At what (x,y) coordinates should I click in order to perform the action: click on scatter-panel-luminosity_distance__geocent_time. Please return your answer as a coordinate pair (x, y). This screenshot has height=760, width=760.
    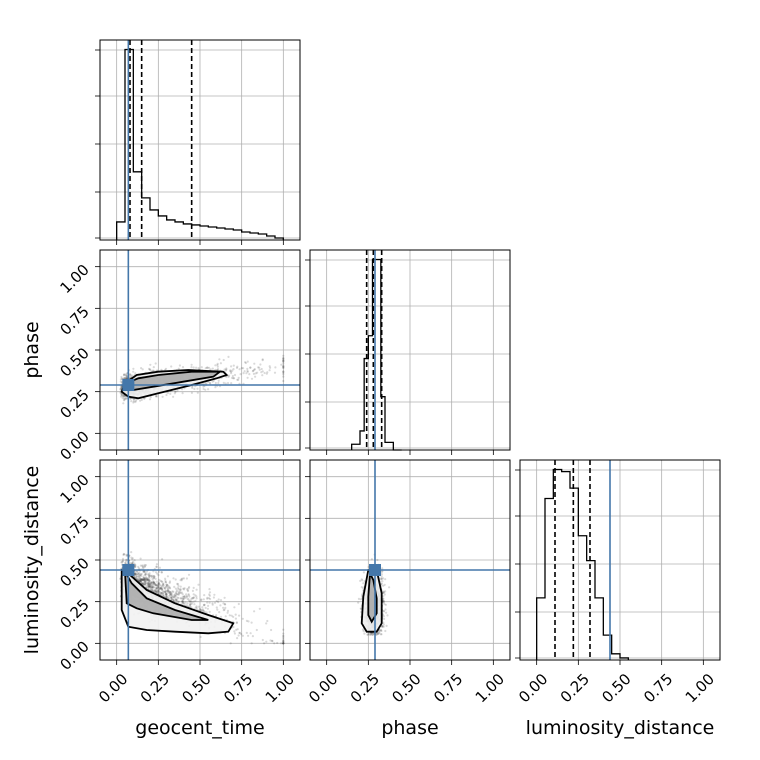
    Looking at the image, I should click on (198, 562).